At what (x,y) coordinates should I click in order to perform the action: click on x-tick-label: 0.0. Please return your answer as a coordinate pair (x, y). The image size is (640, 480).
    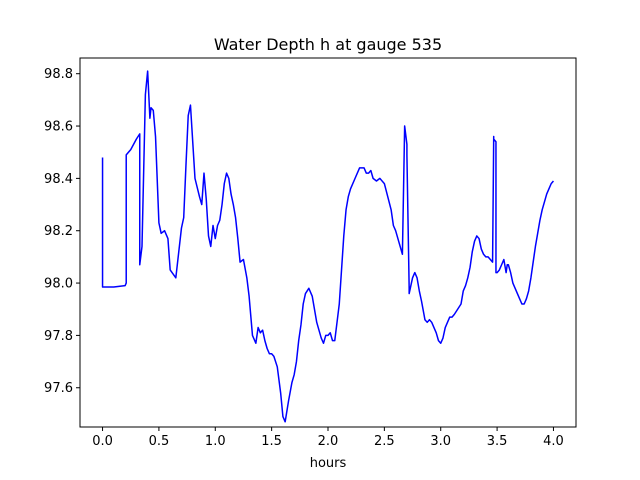
    Looking at the image, I should click on (102, 441).